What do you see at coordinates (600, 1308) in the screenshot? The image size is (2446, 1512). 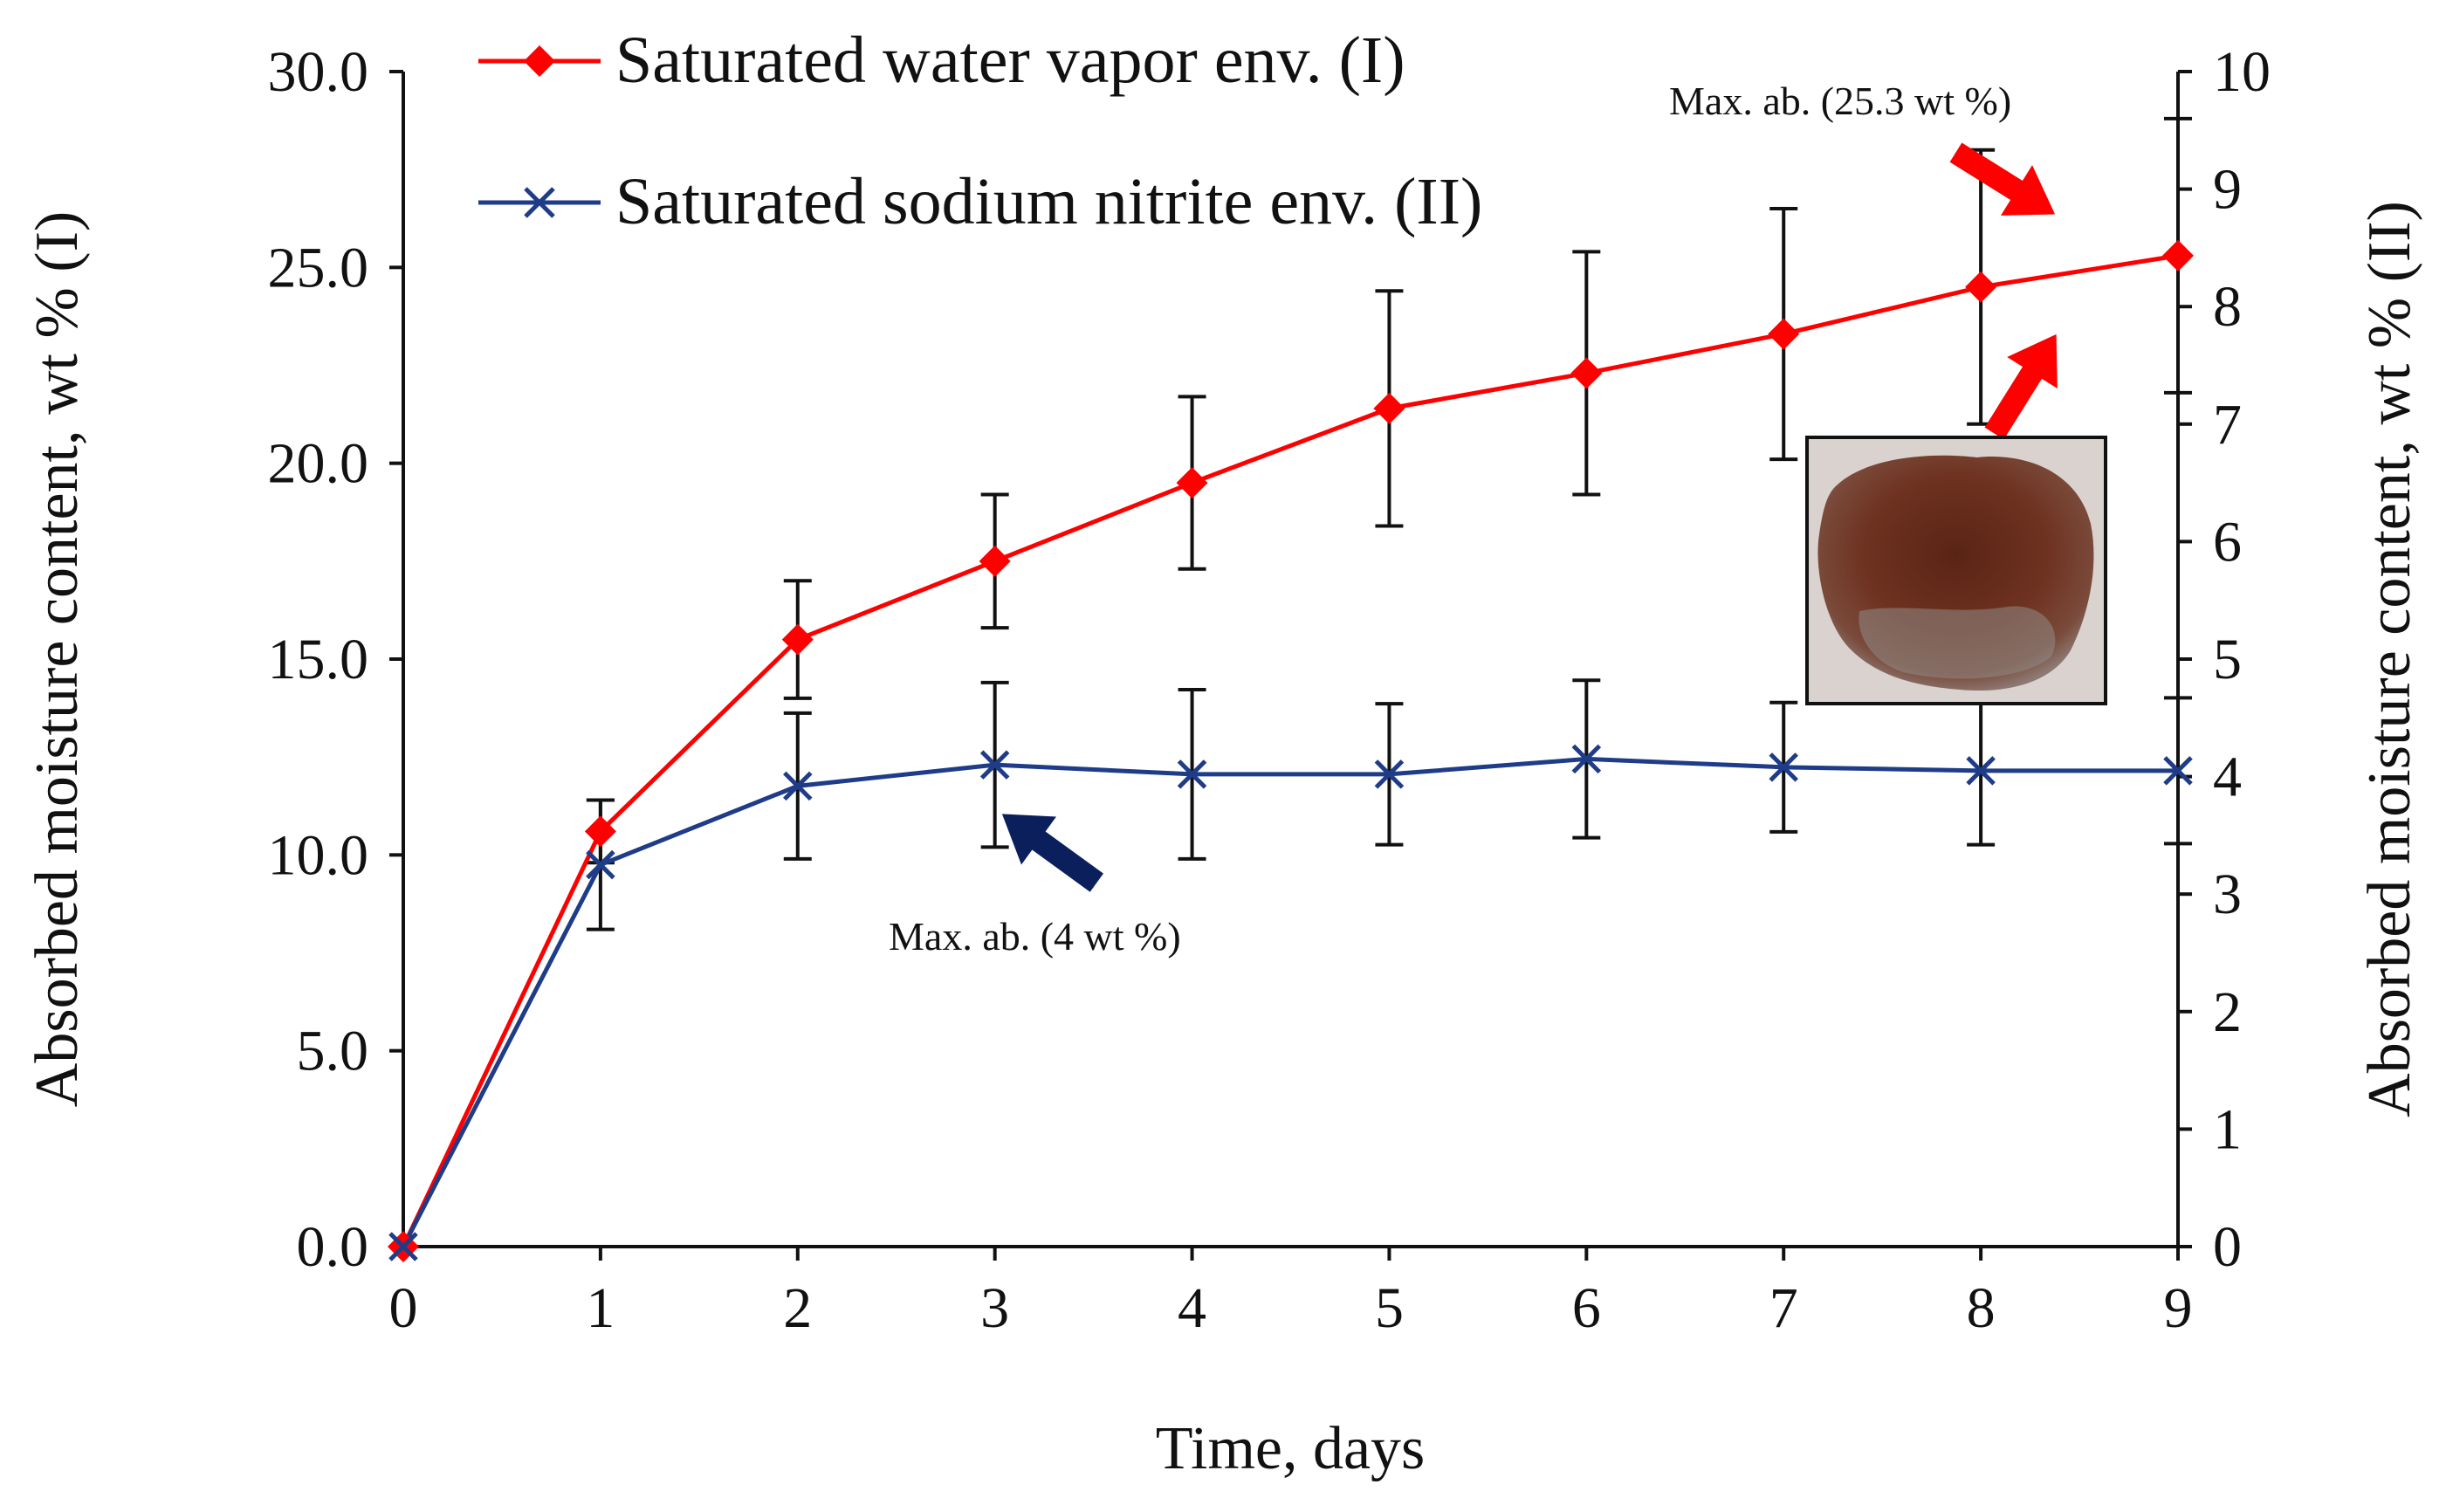 I see `x-tick-label: 1` at bounding box center [600, 1308].